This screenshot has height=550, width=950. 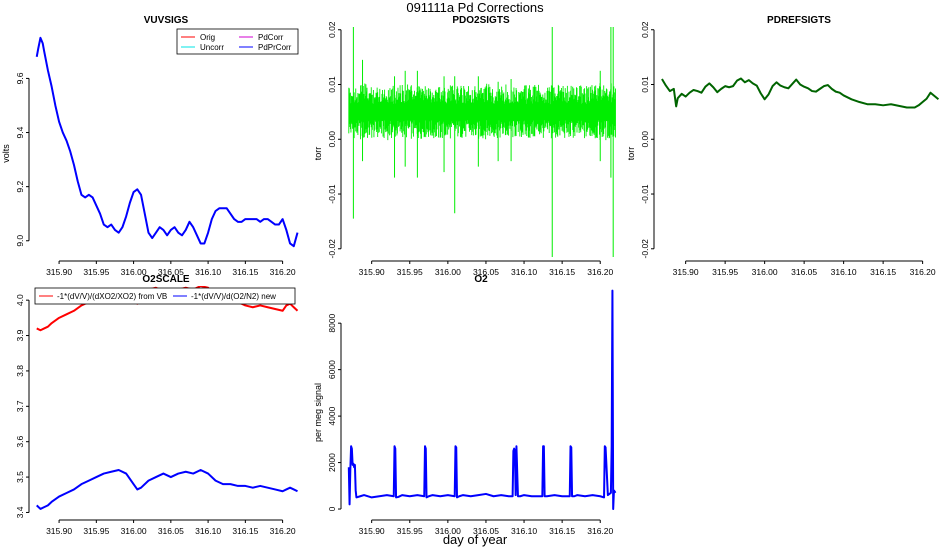 What do you see at coordinates (332, 322) in the screenshot?
I see `y-tick-label: 8000` at bounding box center [332, 322].